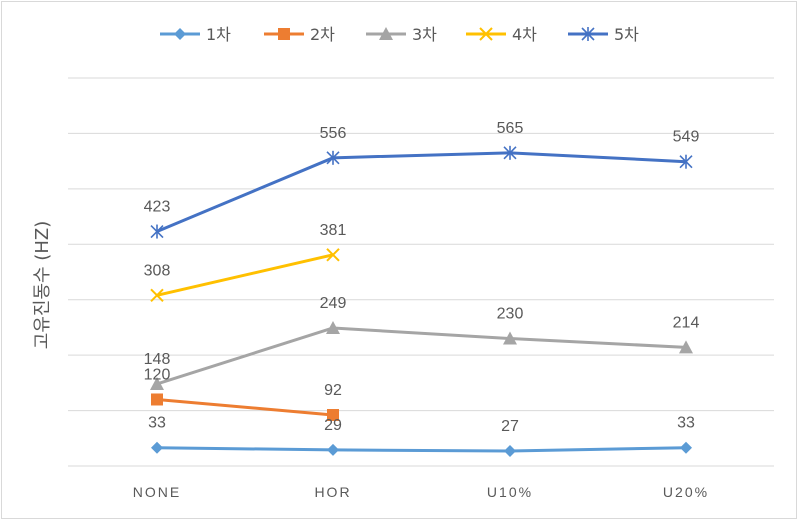  What do you see at coordinates (333, 303) in the screenshot?
I see `data-label: 249` at bounding box center [333, 303].